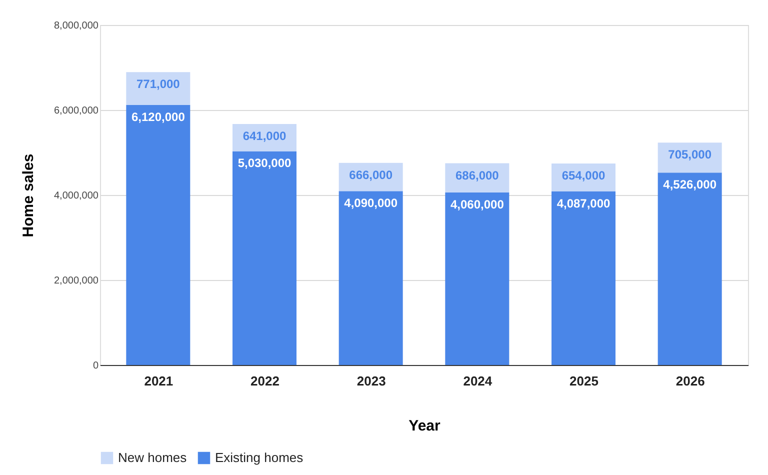 The image size is (768, 475). I want to click on data-label: 4,087,000, so click(583, 203).